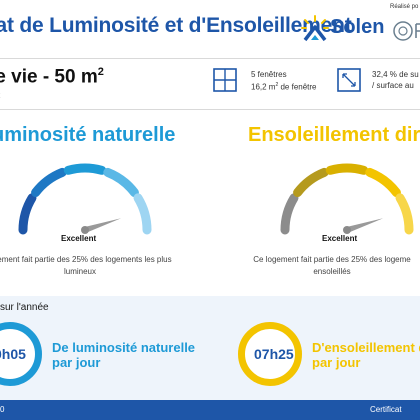 This screenshot has width=420, height=420. What do you see at coordinates (386, 409) in the screenshot?
I see `footer-certificate-label: Certificat` at bounding box center [386, 409].